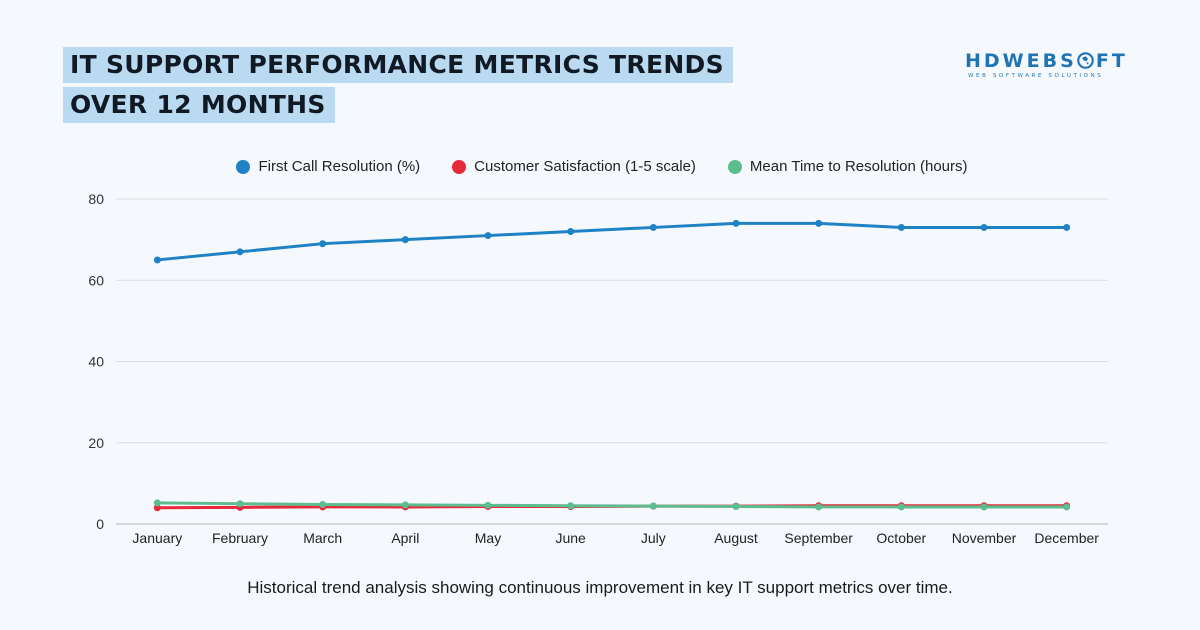 Image resolution: width=1200 pixels, height=630 pixels. What do you see at coordinates (322, 538) in the screenshot?
I see `x-tick-label: March` at bounding box center [322, 538].